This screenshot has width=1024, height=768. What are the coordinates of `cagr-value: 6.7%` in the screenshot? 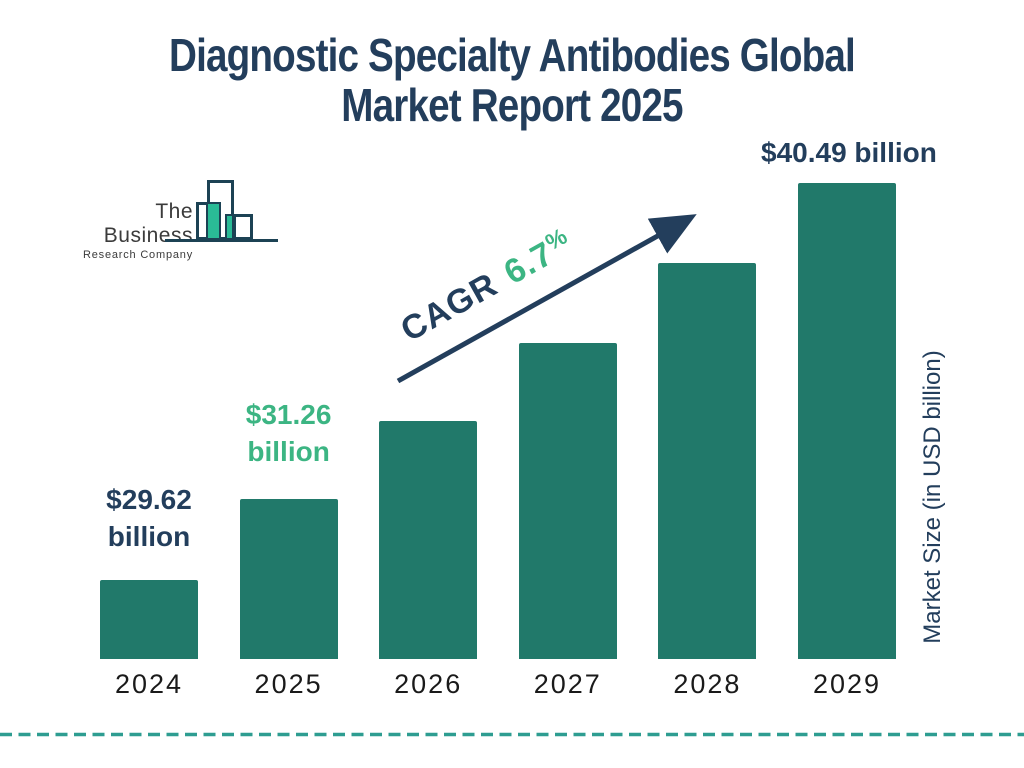 It's located at (535, 257).